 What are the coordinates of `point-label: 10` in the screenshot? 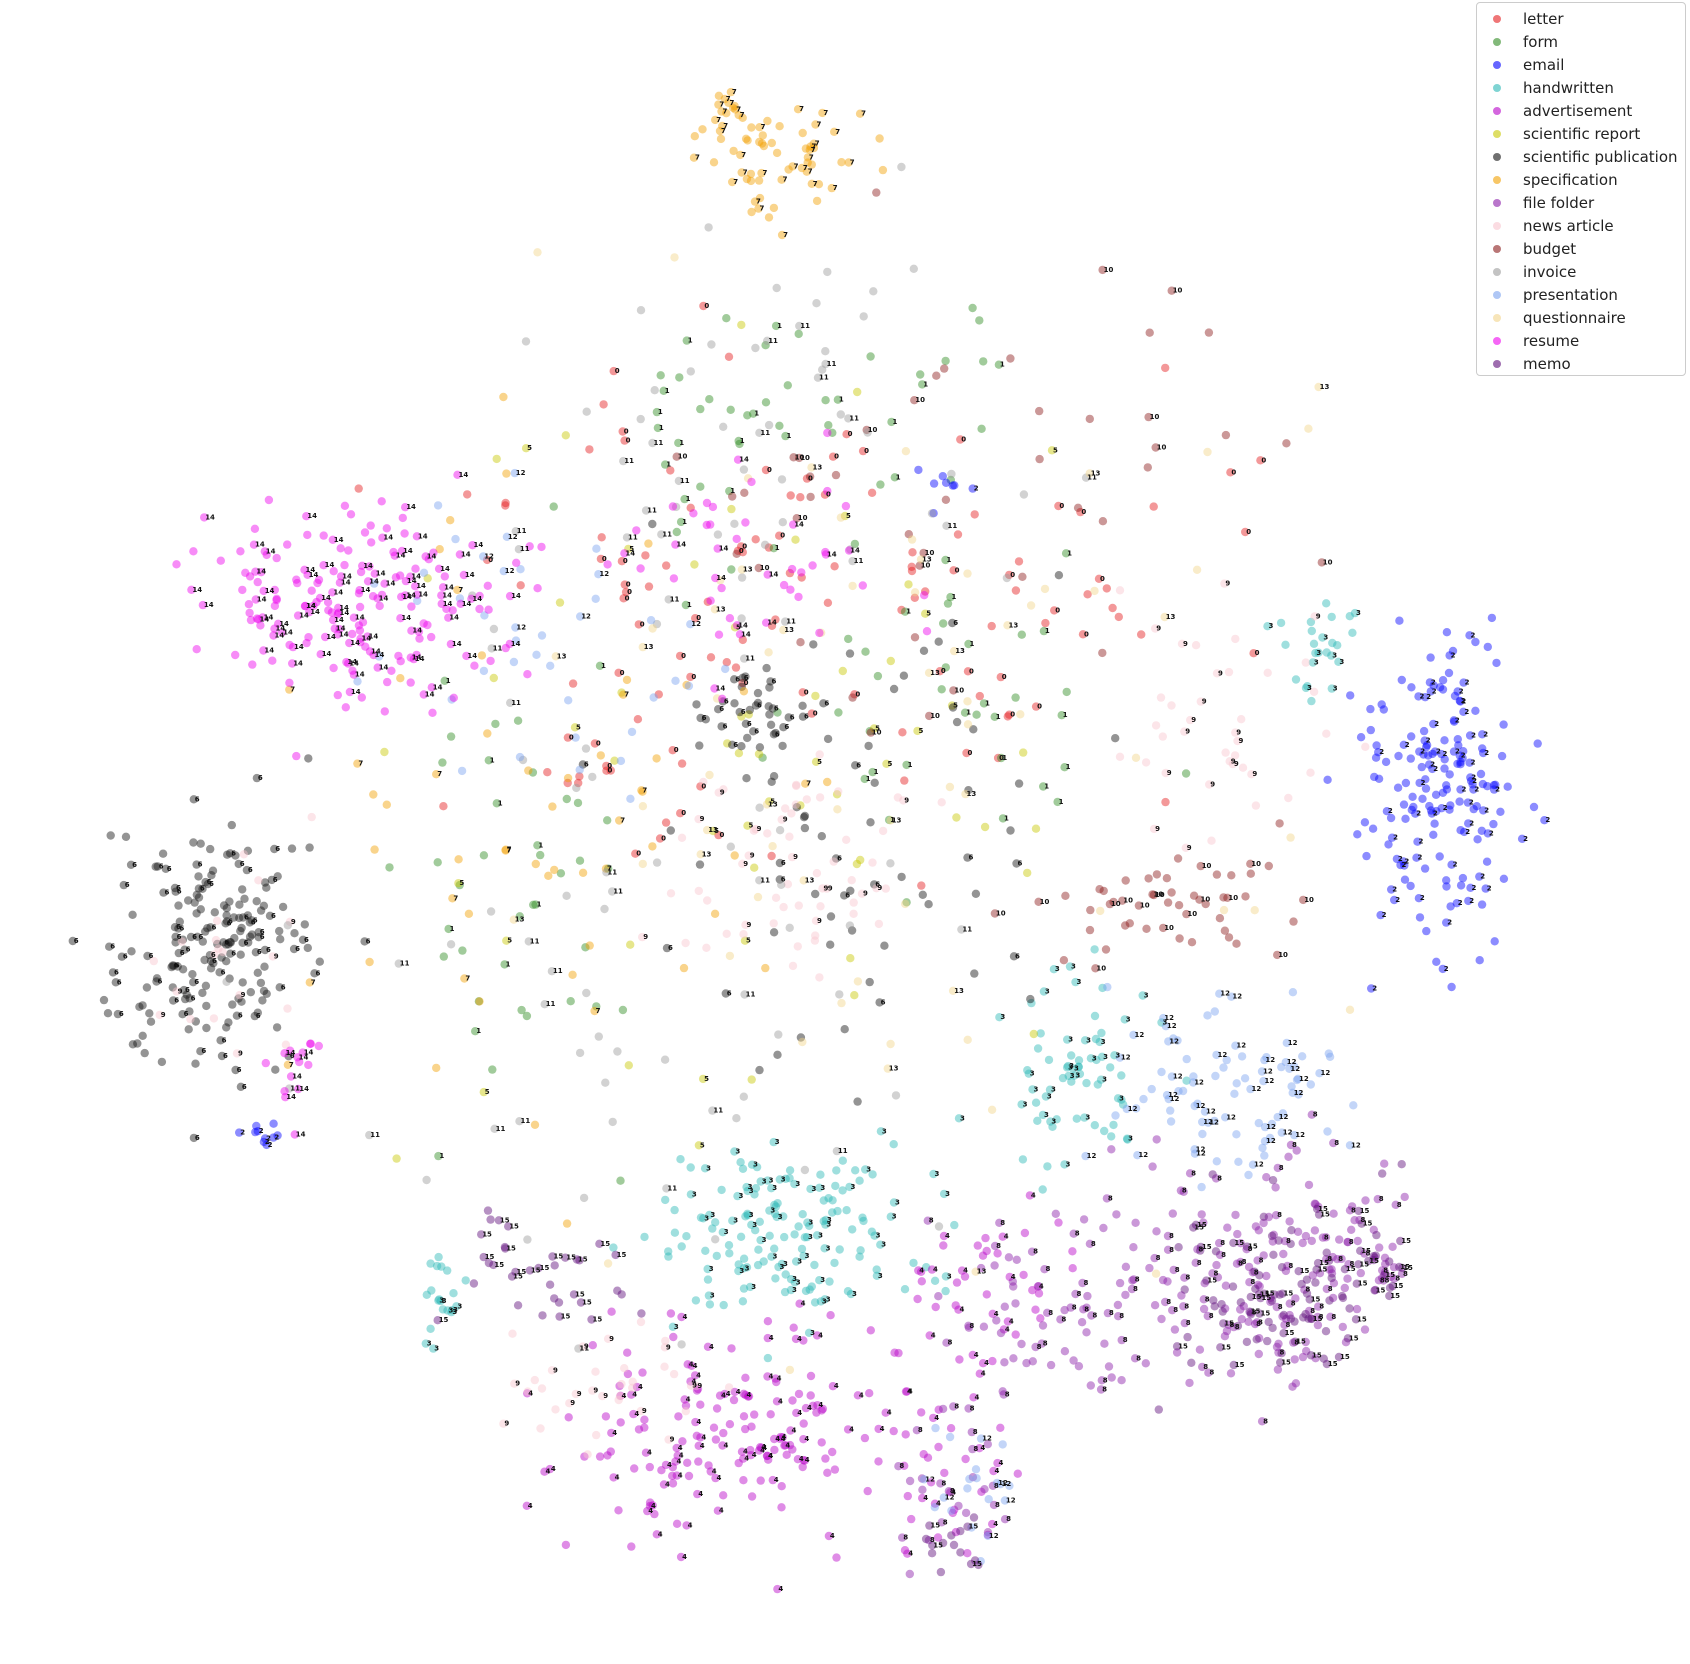 It's located at (1169, 928).